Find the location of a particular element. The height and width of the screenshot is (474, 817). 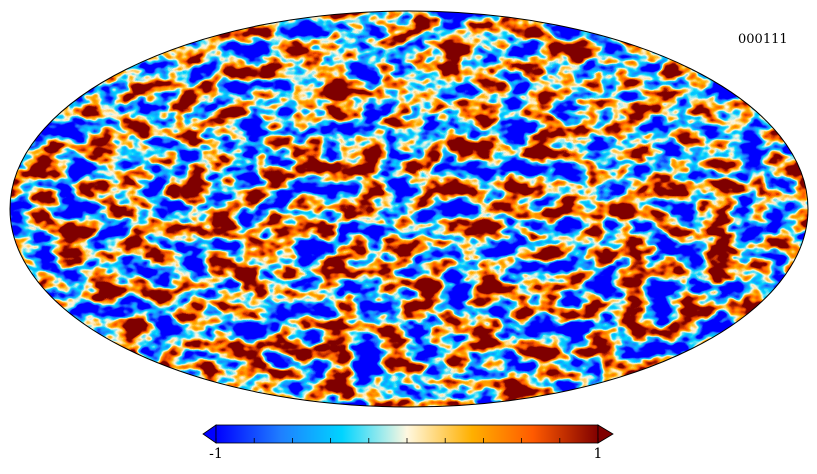

colorbar-min-label: -1 is located at coordinates (216, 454).